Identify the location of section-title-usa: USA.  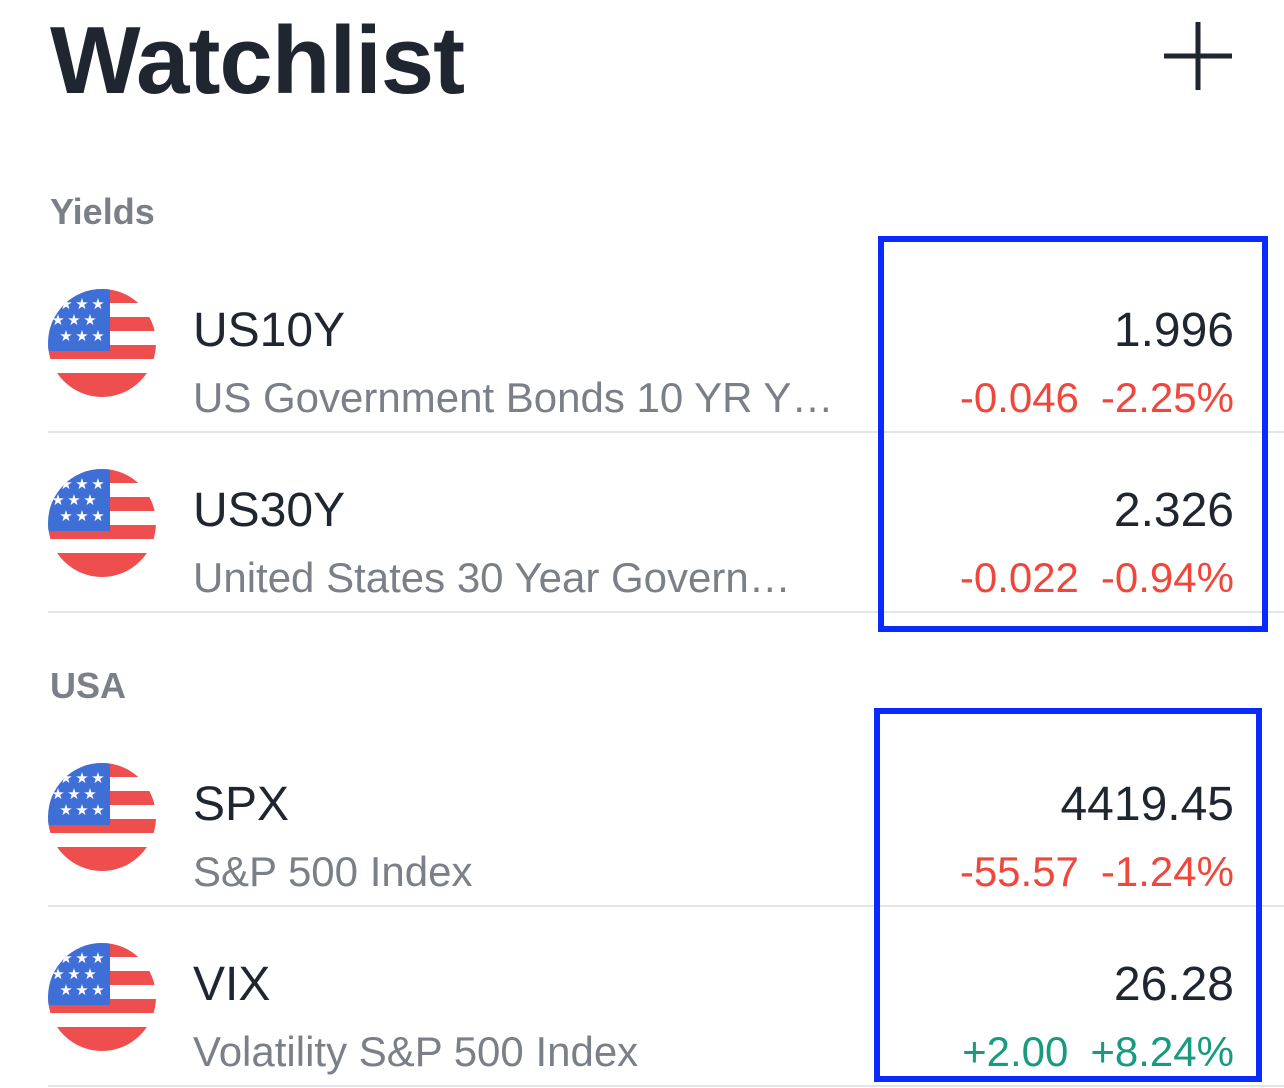
(88, 685).